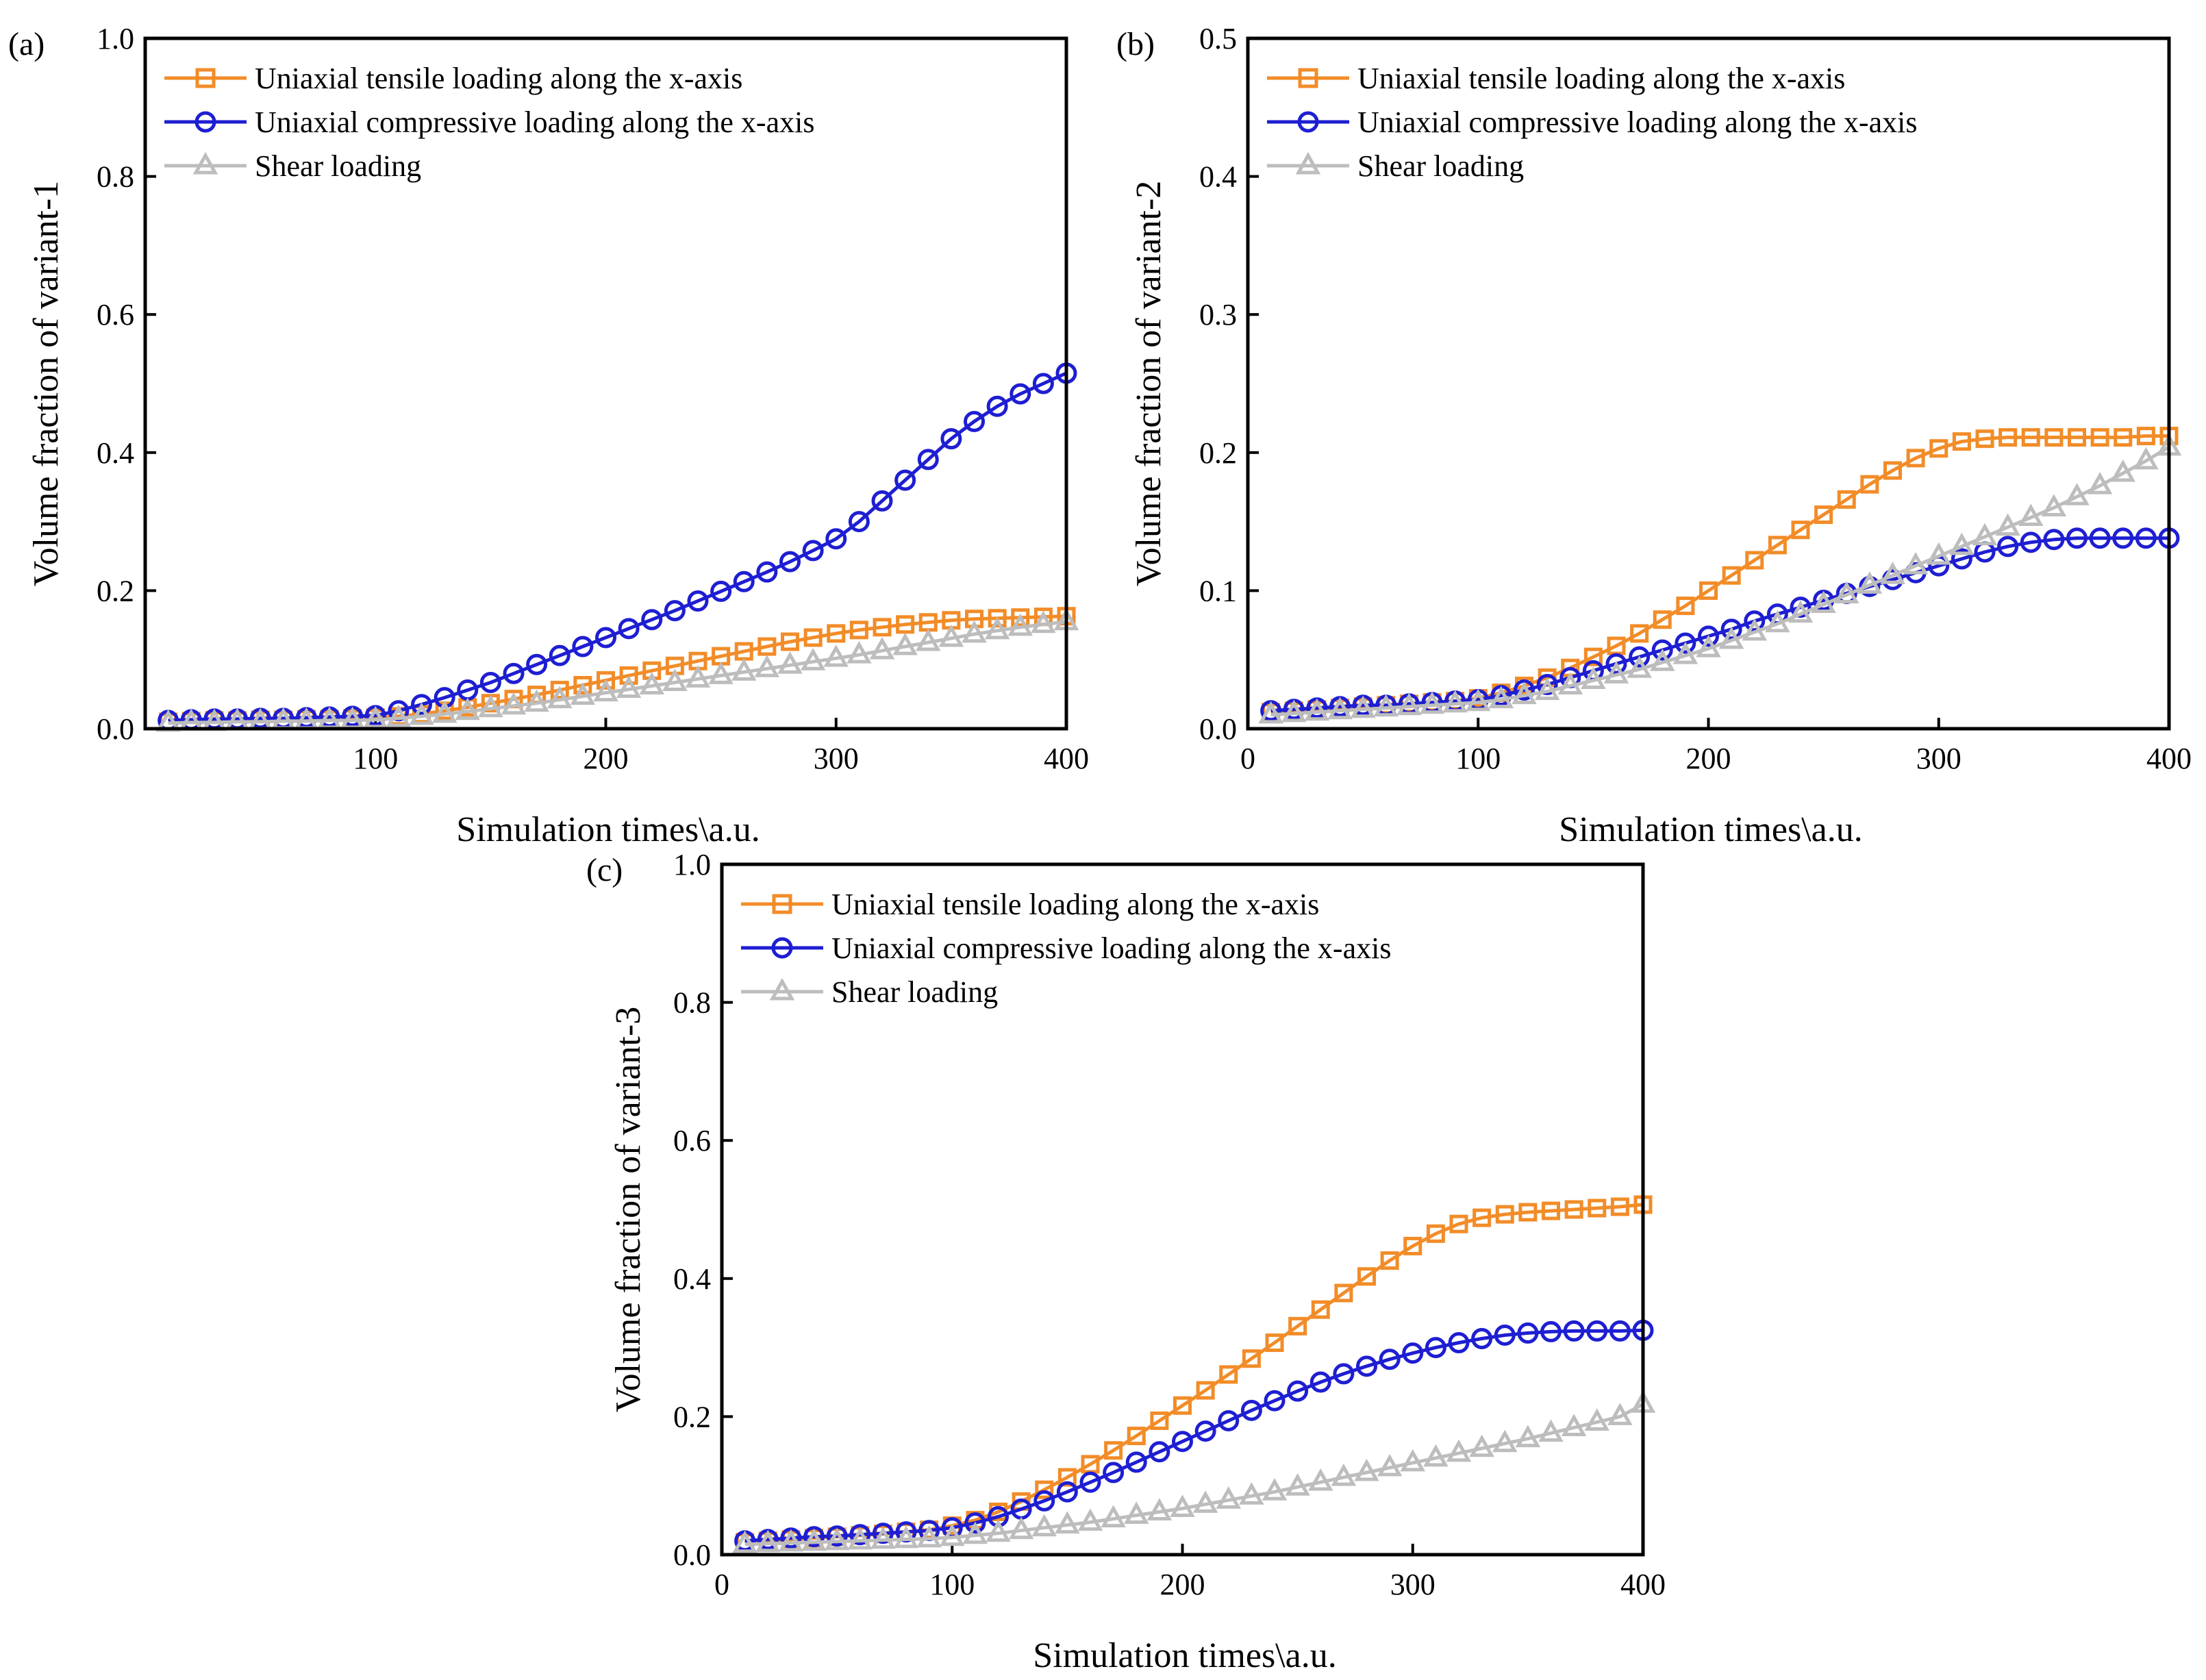  Describe the element at coordinates (1308, 122) in the screenshot. I see `circle-marker-icon` at that location.